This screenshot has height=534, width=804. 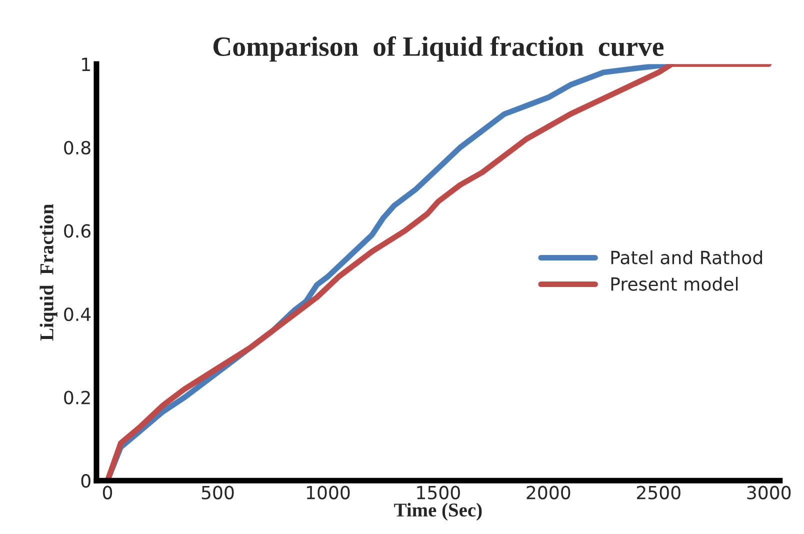 What do you see at coordinates (658, 493) in the screenshot?
I see `x-tick-label: 2500` at bounding box center [658, 493].